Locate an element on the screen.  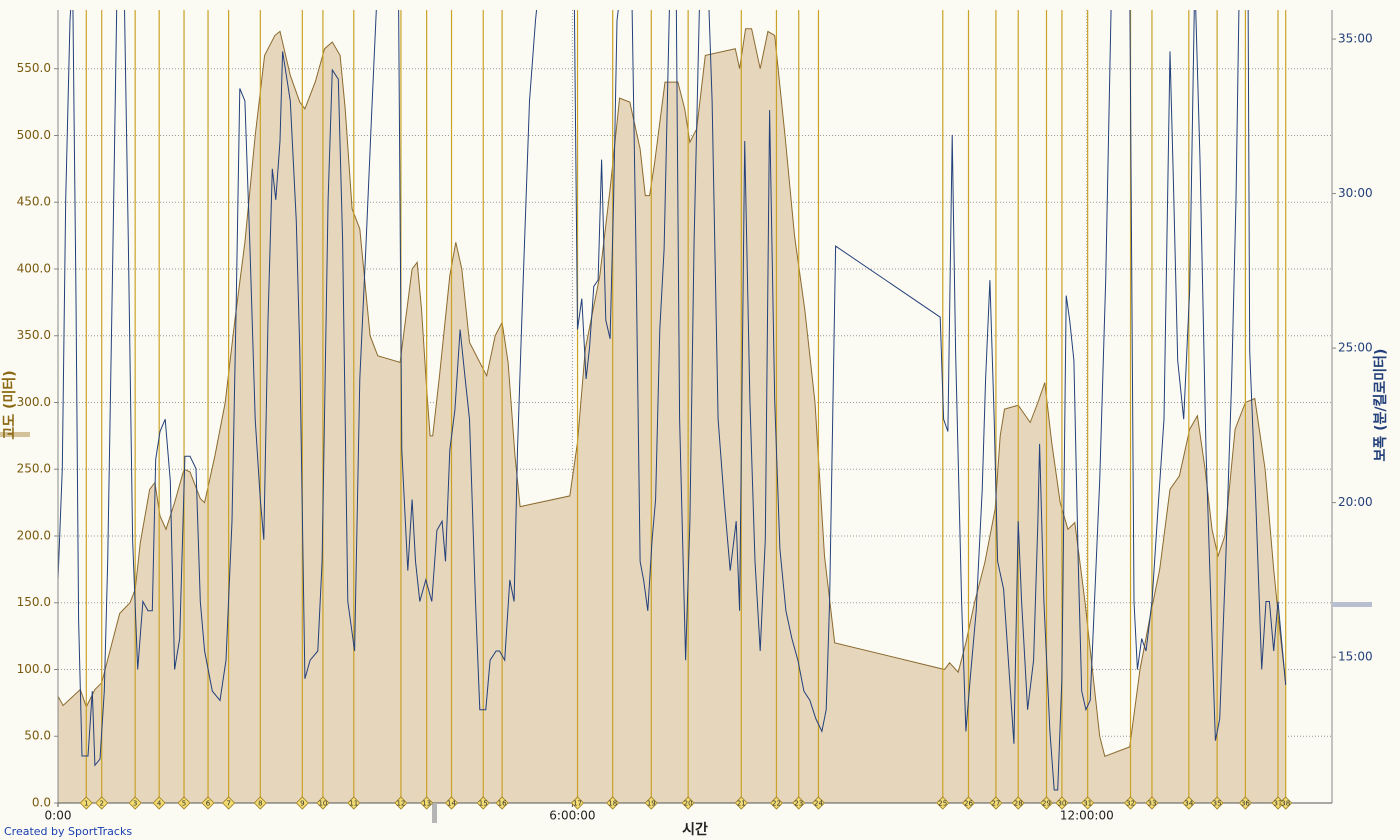
y-tick-label: 200.0 is located at coordinates (34, 535).